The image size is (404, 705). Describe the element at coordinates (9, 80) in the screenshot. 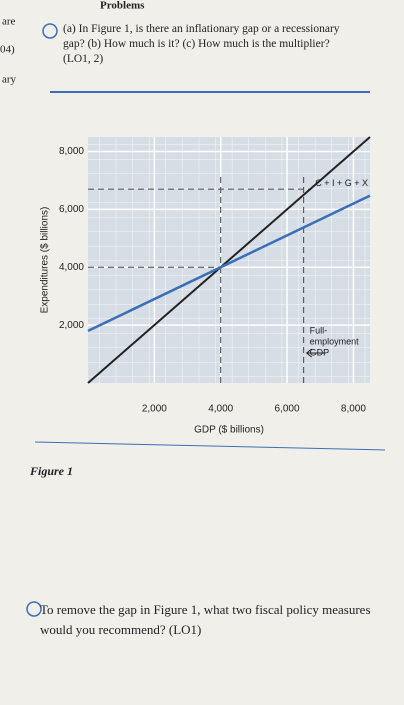

I see `margin-text: ary` at that location.